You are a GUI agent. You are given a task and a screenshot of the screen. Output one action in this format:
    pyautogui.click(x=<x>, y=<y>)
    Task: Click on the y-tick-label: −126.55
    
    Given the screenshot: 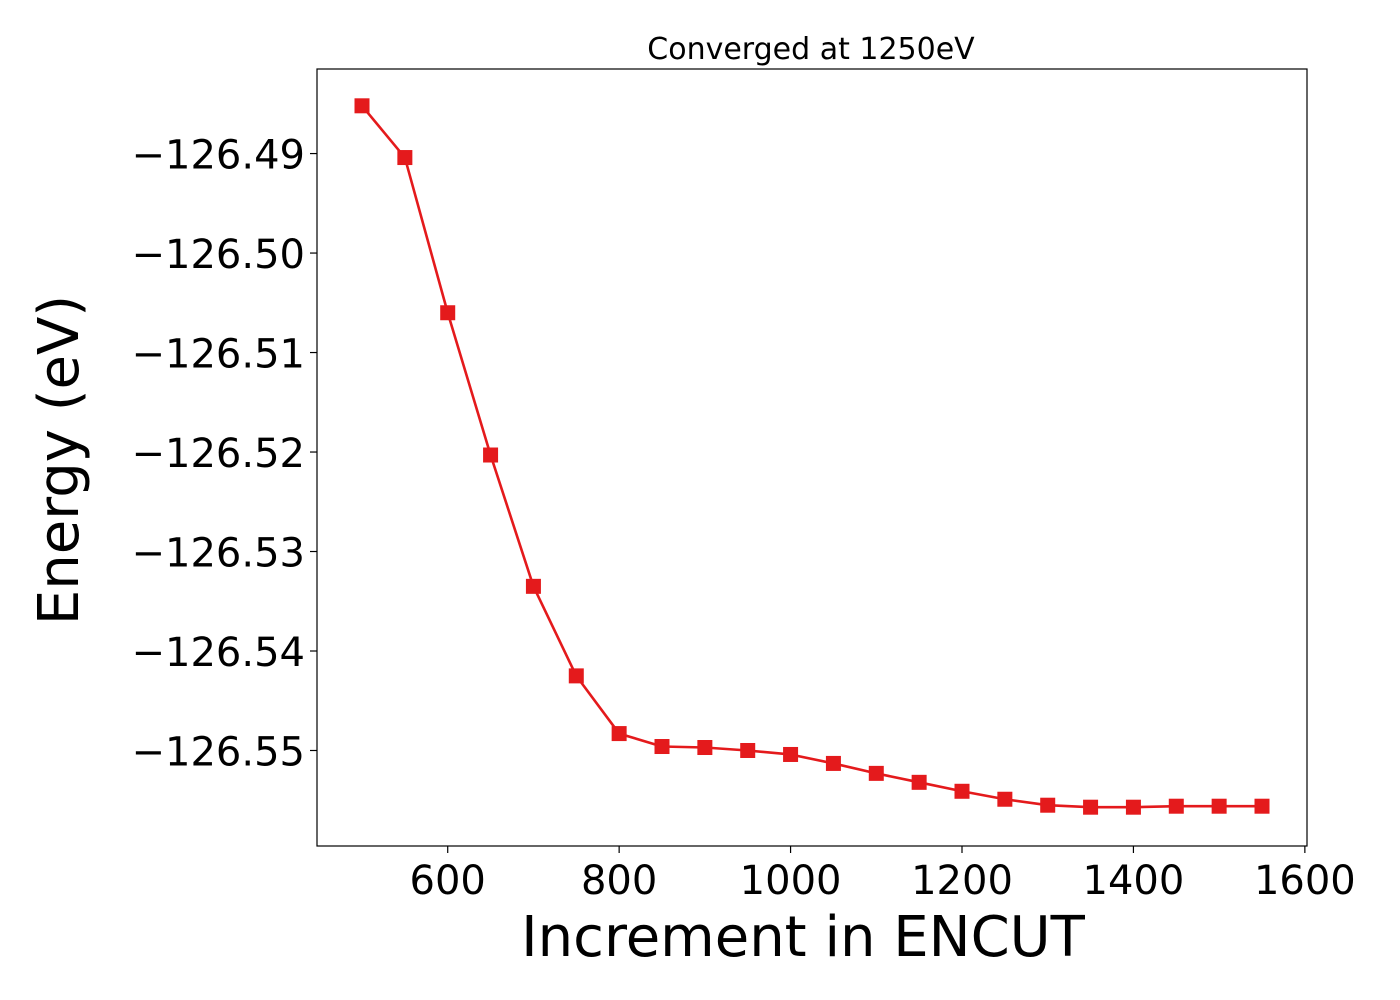 What is the action you would take?
    pyautogui.click(x=218, y=752)
    